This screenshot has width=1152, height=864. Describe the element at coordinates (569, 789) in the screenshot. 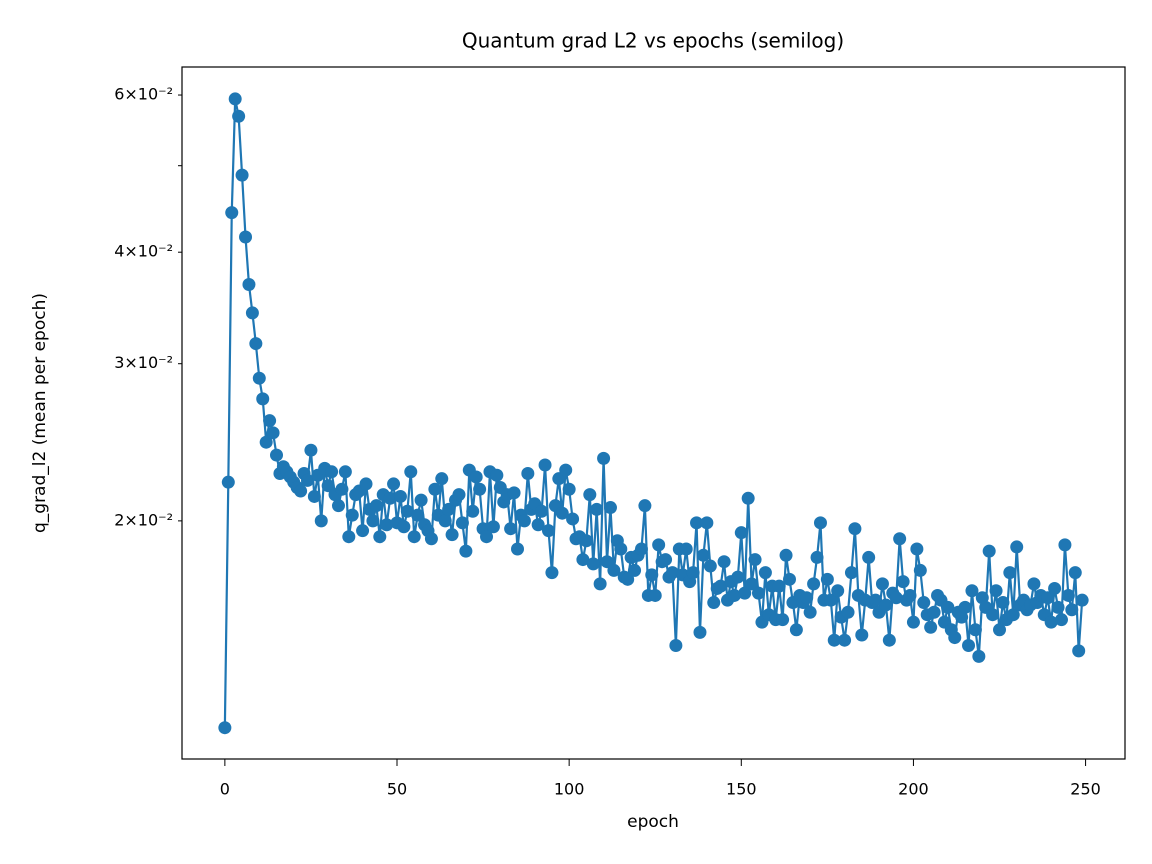

I see `x-tick-label: 100` at that location.